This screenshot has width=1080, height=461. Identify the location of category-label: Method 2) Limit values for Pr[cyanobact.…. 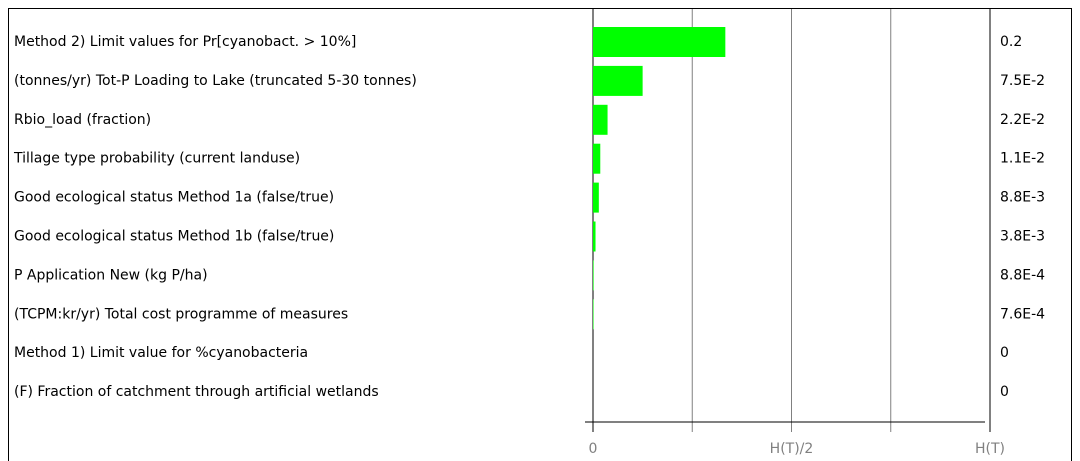
(185, 42).